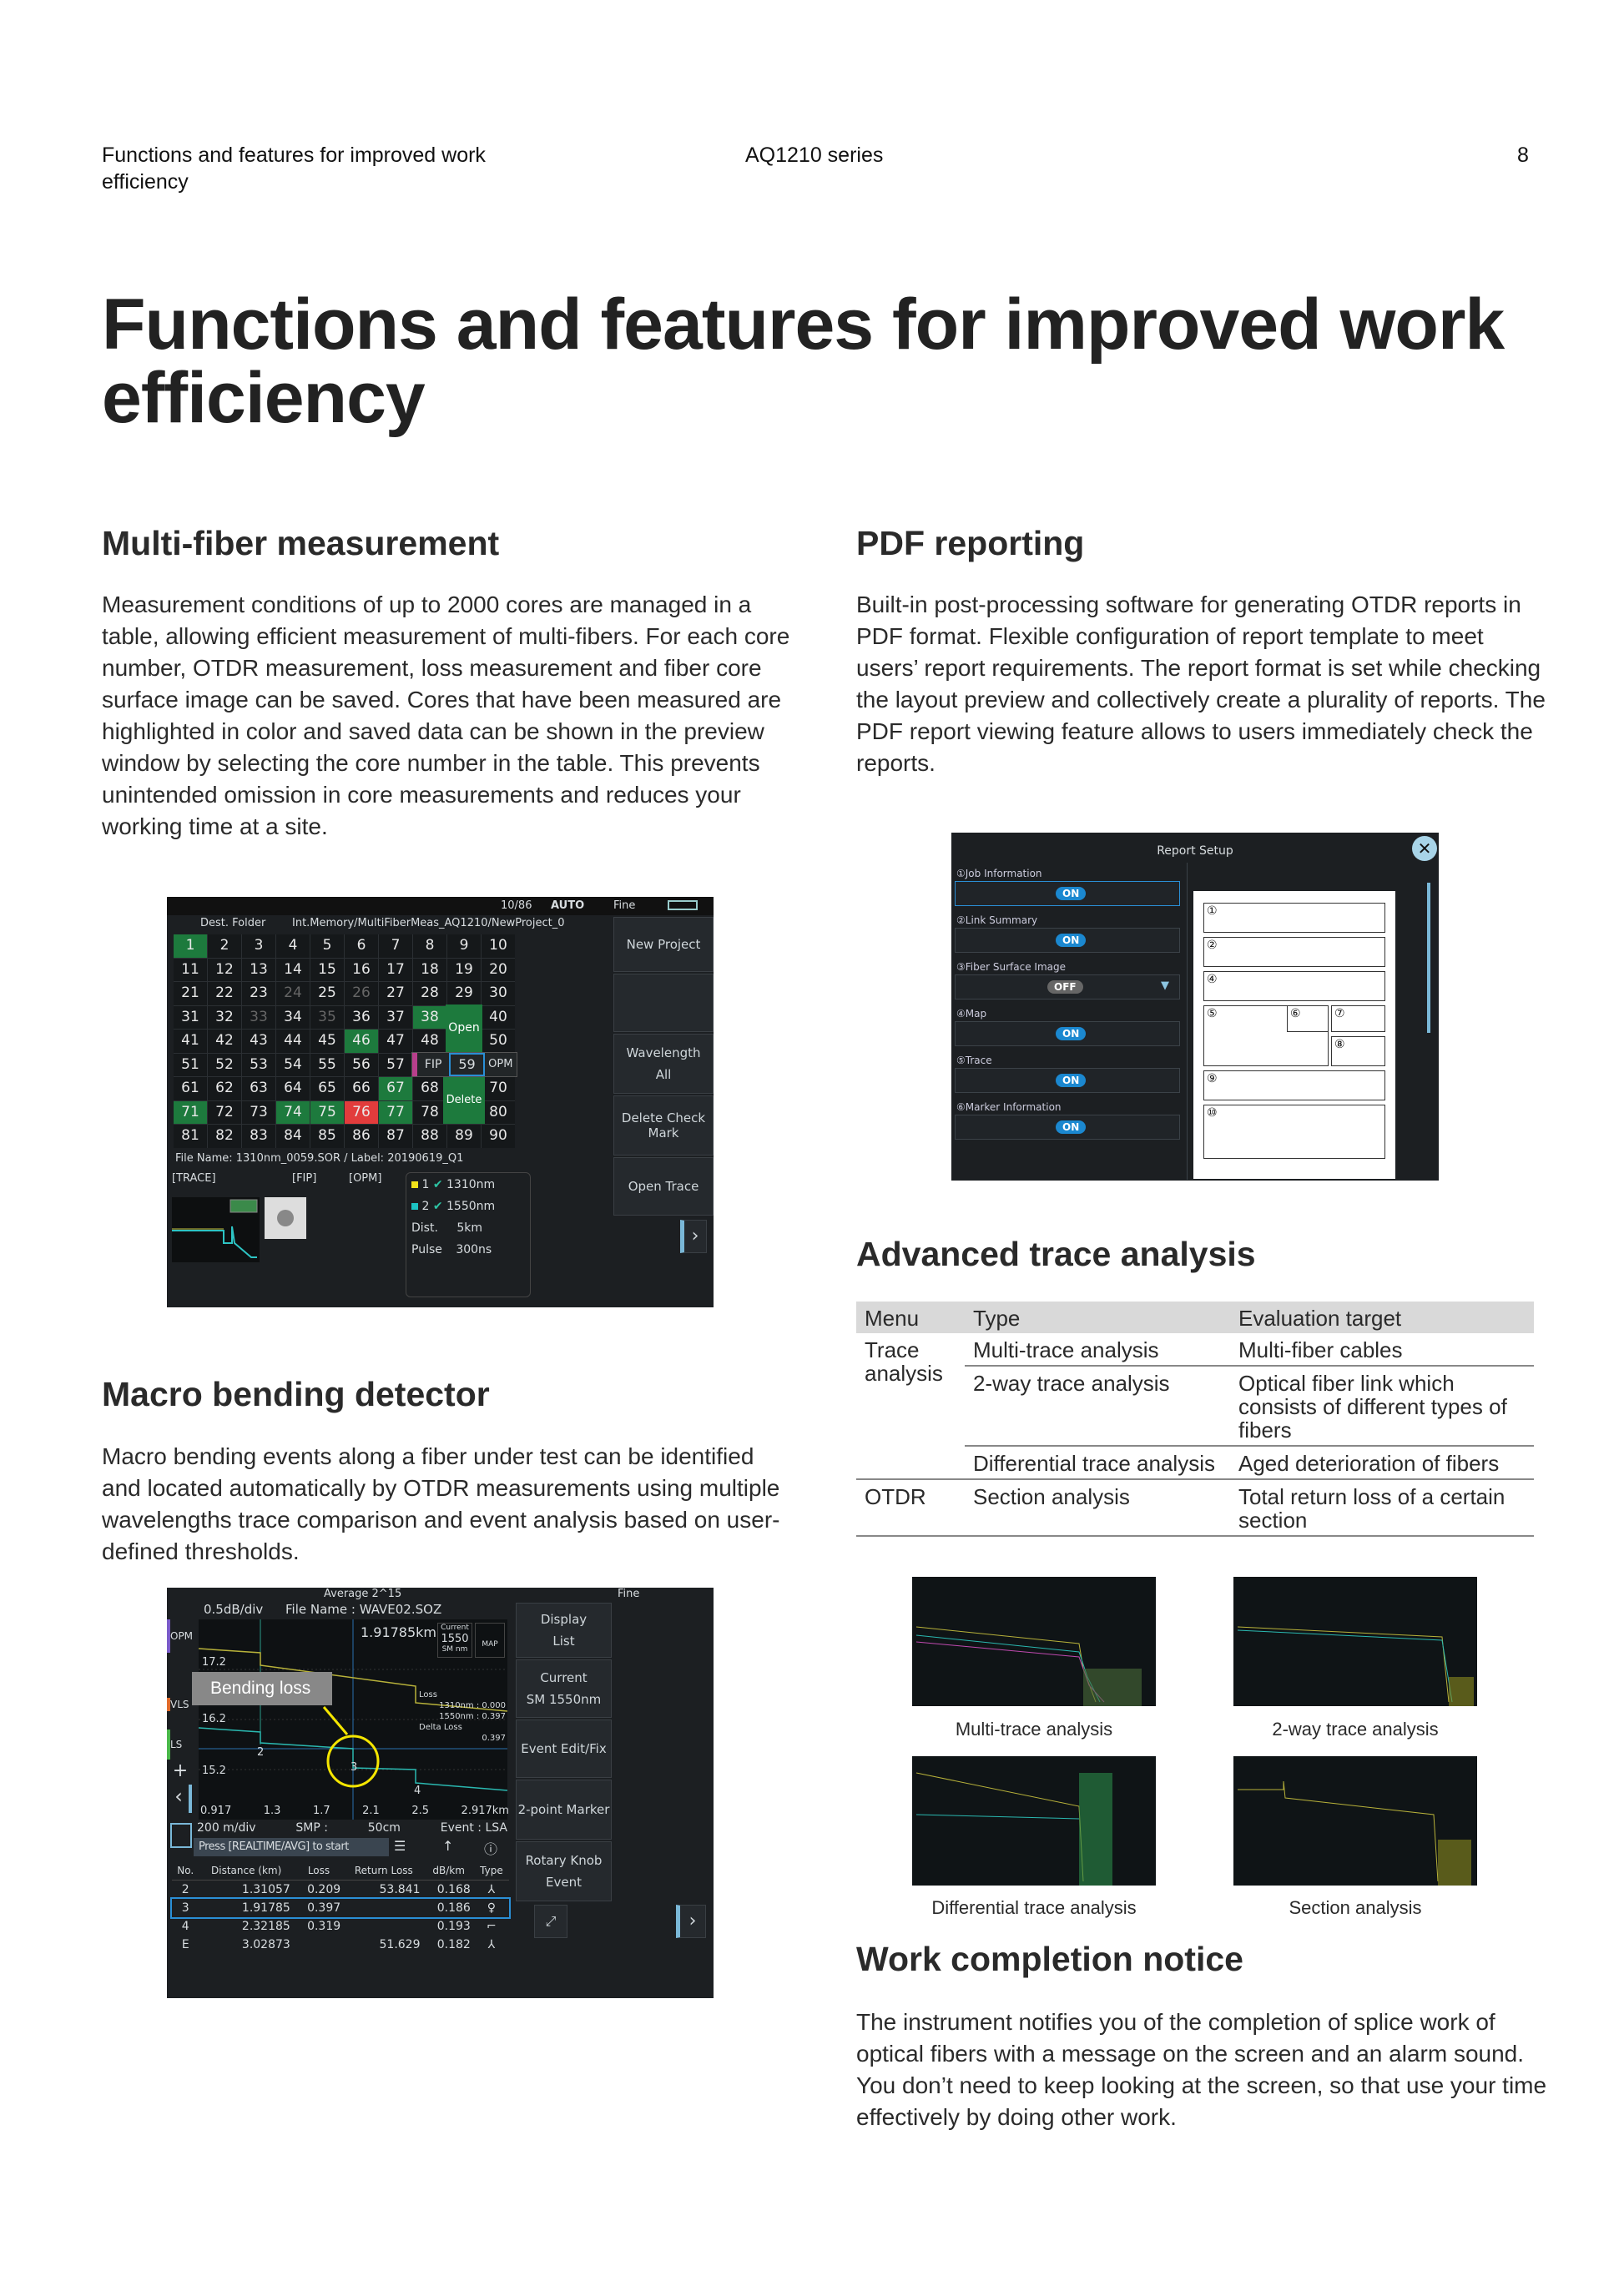 This screenshot has width=1624, height=2296. I want to click on core-cell: 52, so click(224, 1064).